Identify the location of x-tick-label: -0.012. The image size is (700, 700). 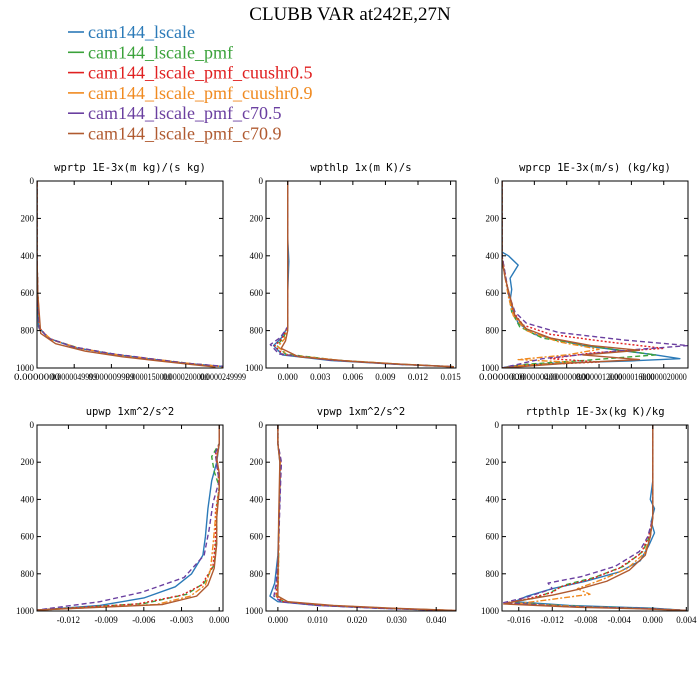
(552, 620).